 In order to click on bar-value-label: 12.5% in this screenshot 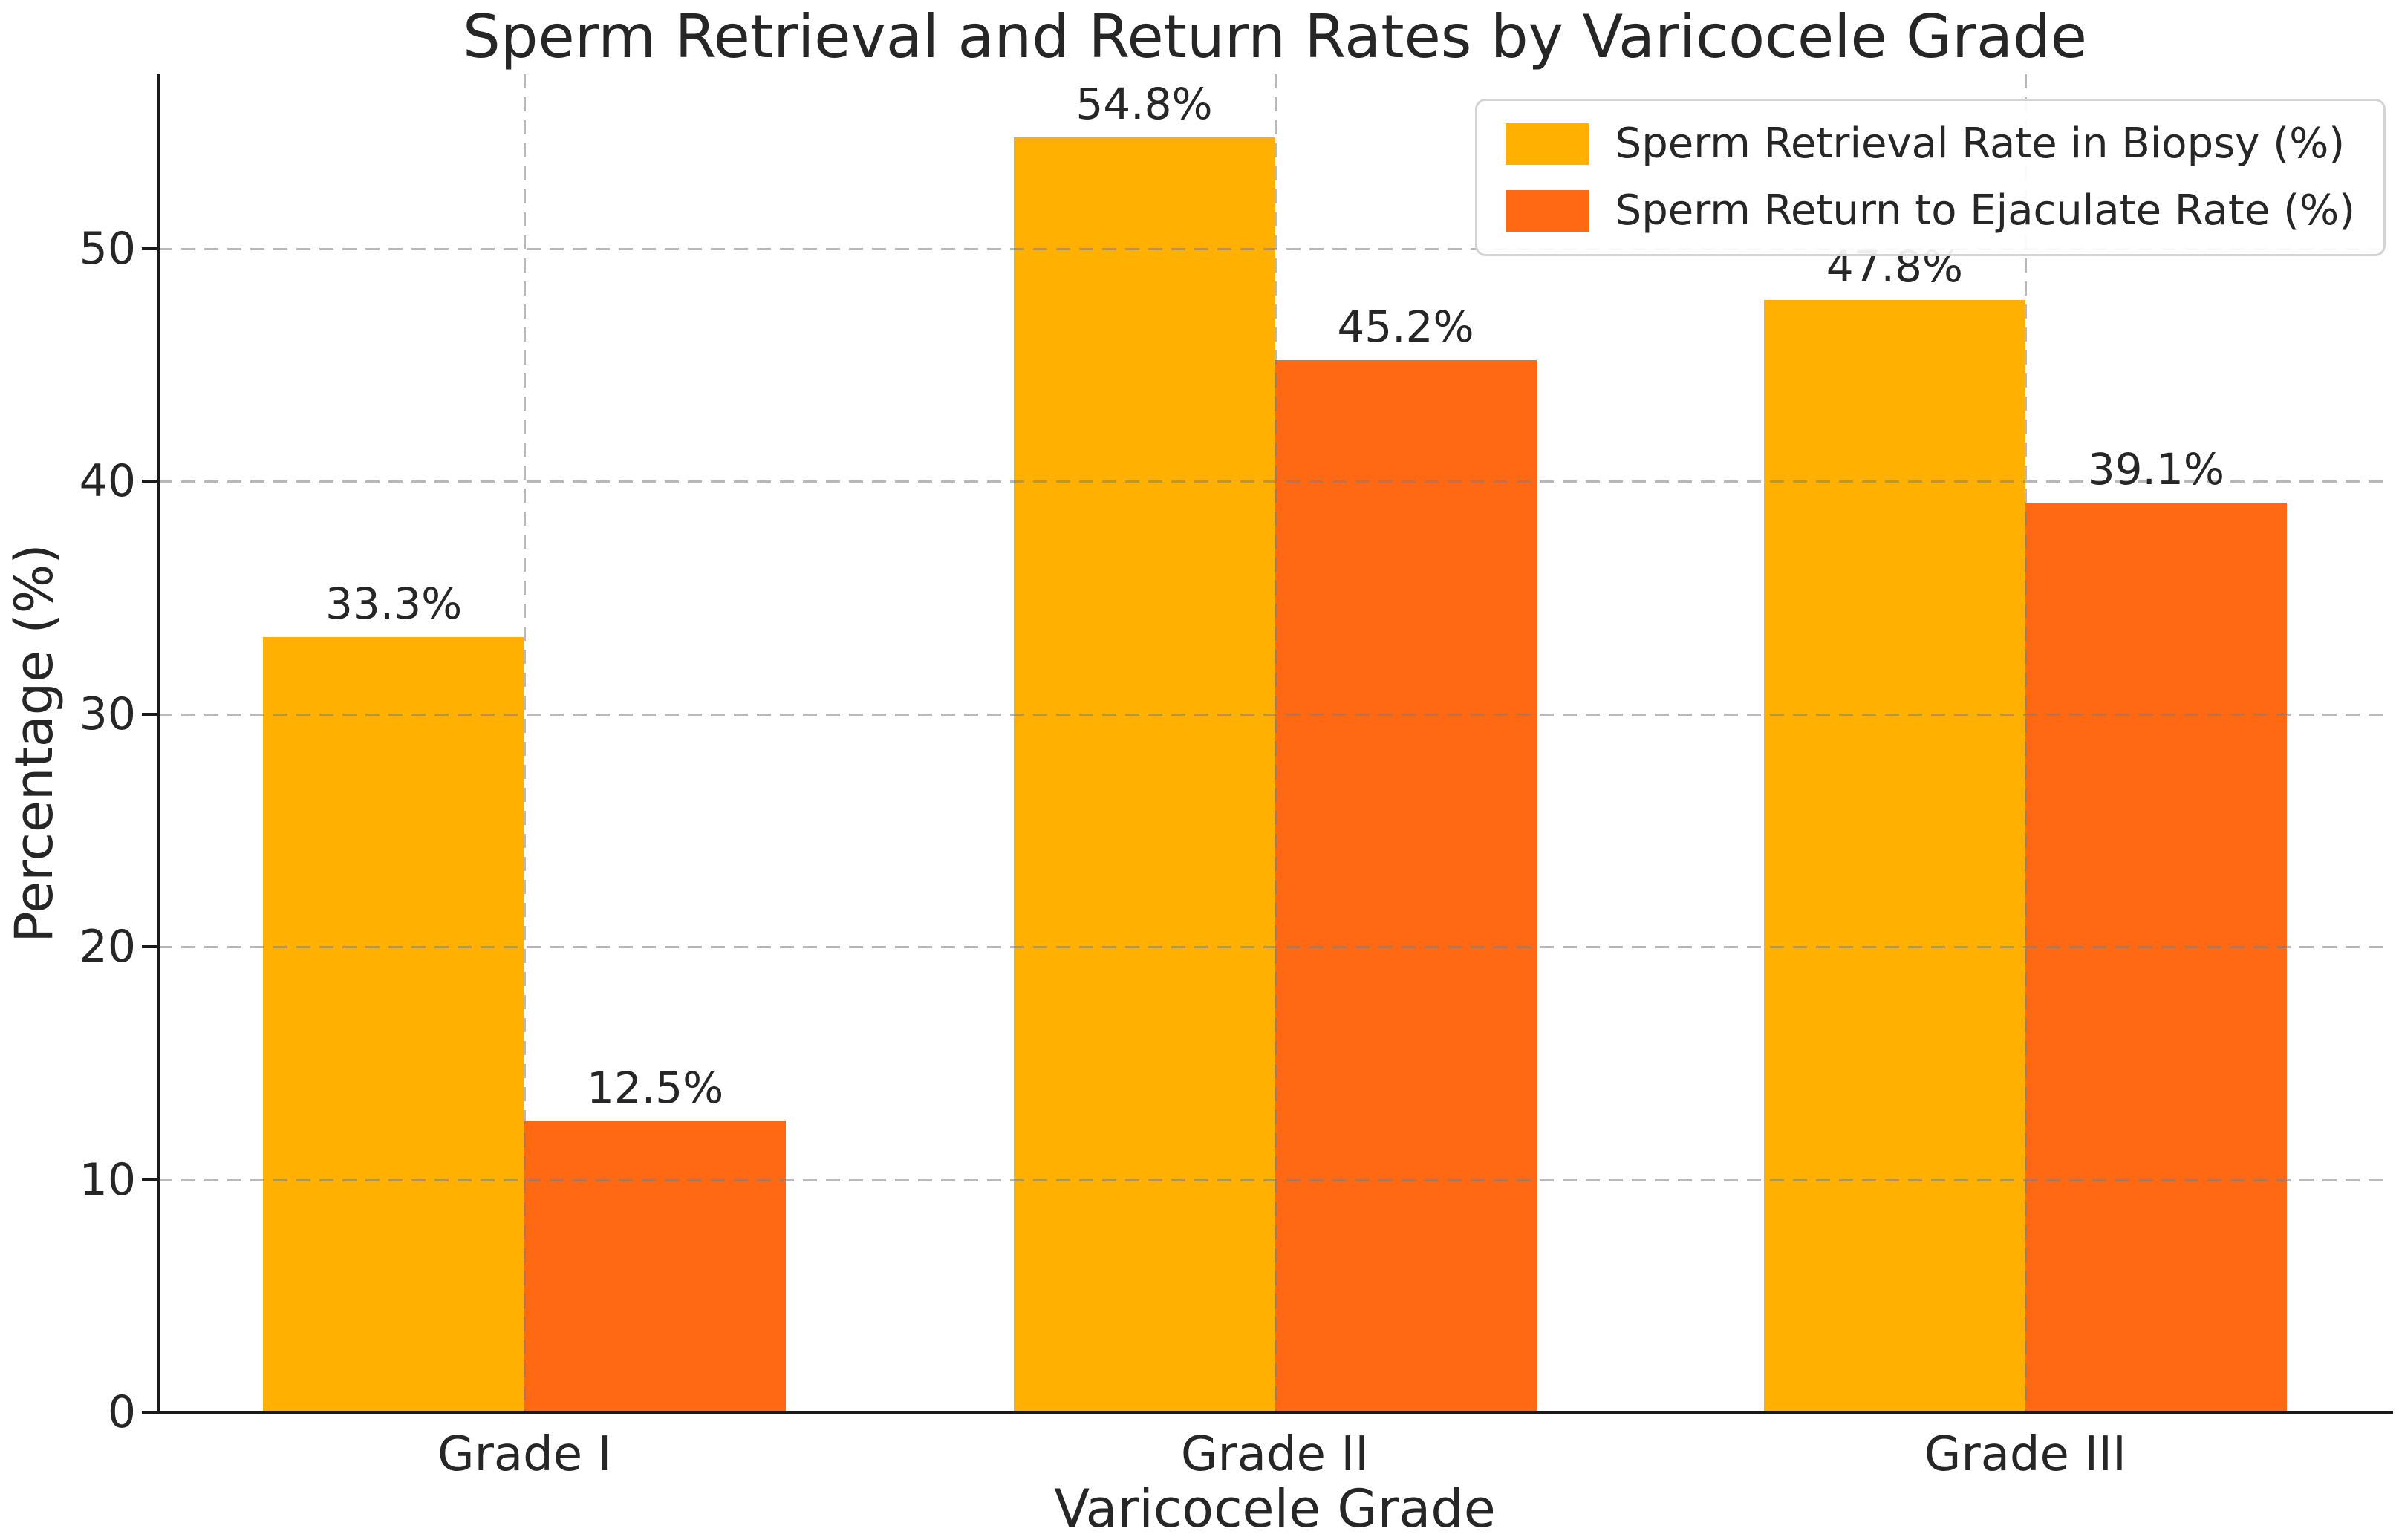, I will do `click(656, 1088)`.